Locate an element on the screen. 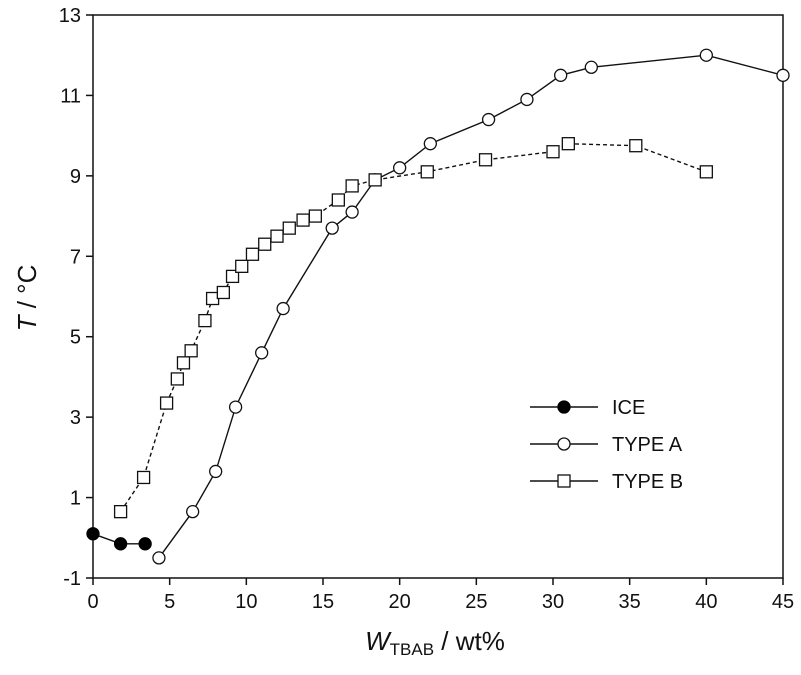 The width and height of the screenshot is (801, 675). y-tick-label: 5 is located at coordinates (75, 338).